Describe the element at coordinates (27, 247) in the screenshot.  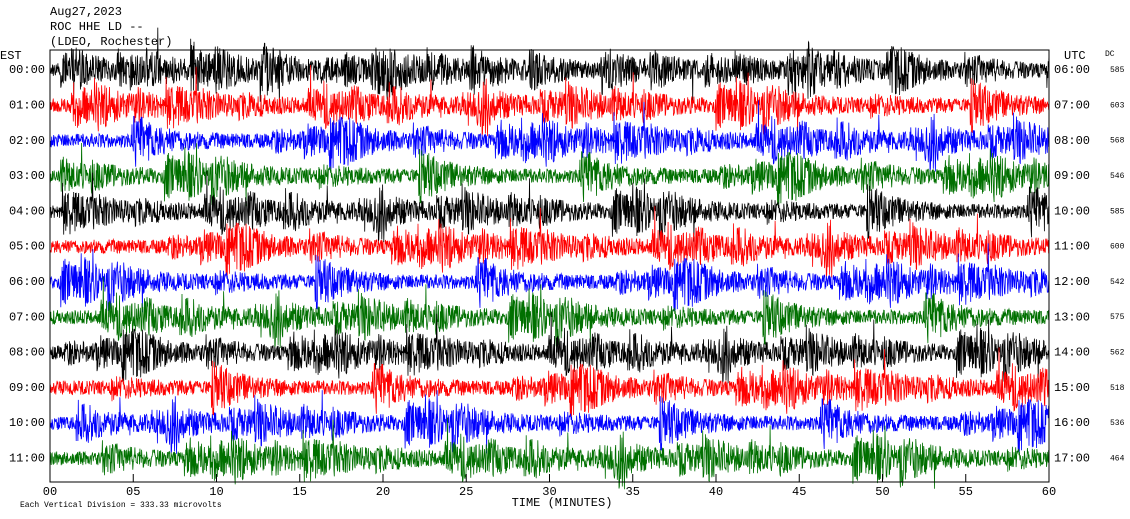
I see `est-label: 05:00` at that location.